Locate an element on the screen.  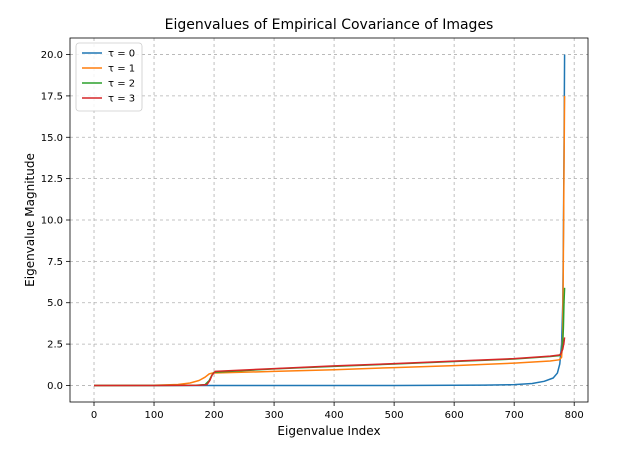
y-tick-label: 7.5 is located at coordinates (55, 262).